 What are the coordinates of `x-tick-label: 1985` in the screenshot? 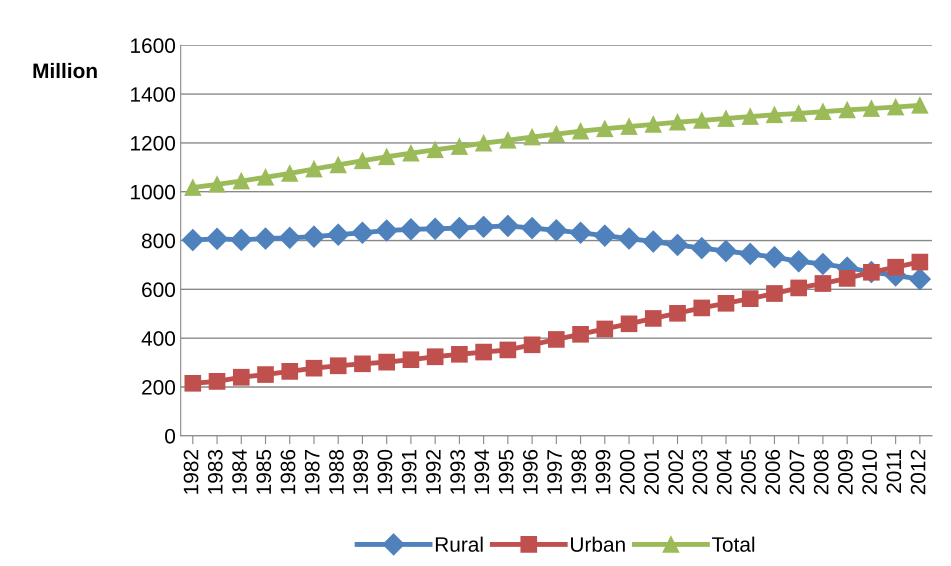 It's located at (264, 472).